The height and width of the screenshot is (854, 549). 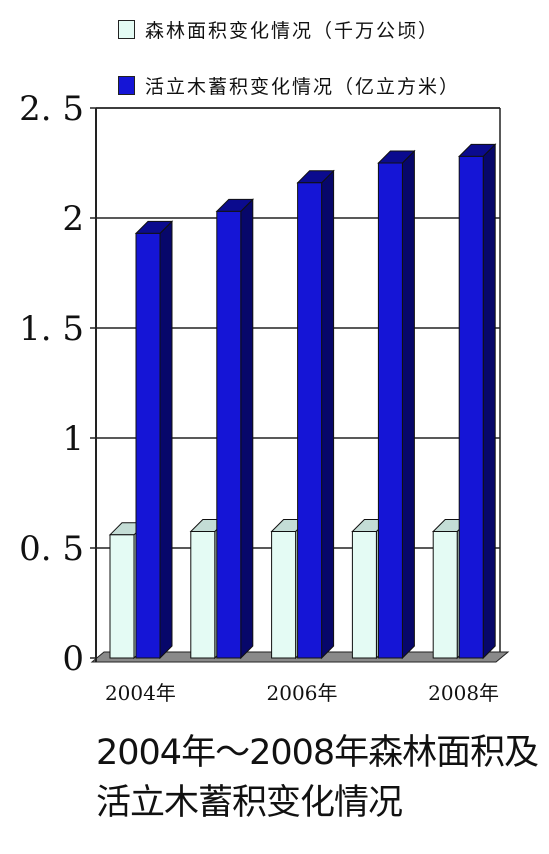 What do you see at coordinates (51, 549) in the screenshot?
I see `y-tick-label: 0. 5` at bounding box center [51, 549].